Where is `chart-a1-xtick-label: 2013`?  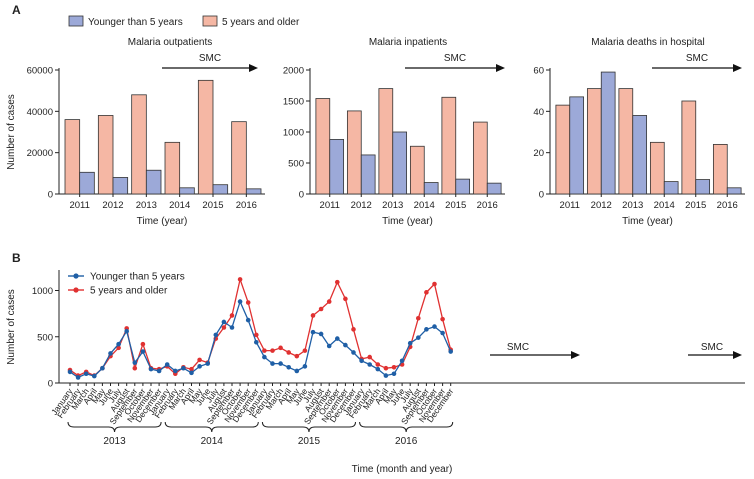
chart-a1-xtick-label: 2013 is located at coordinates (146, 205).